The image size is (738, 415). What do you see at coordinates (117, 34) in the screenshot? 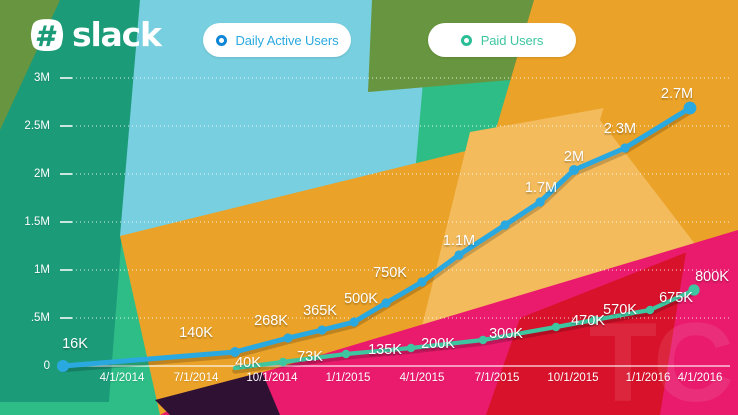
I see `slack-wordmark: slack` at bounding box center [117, 34].